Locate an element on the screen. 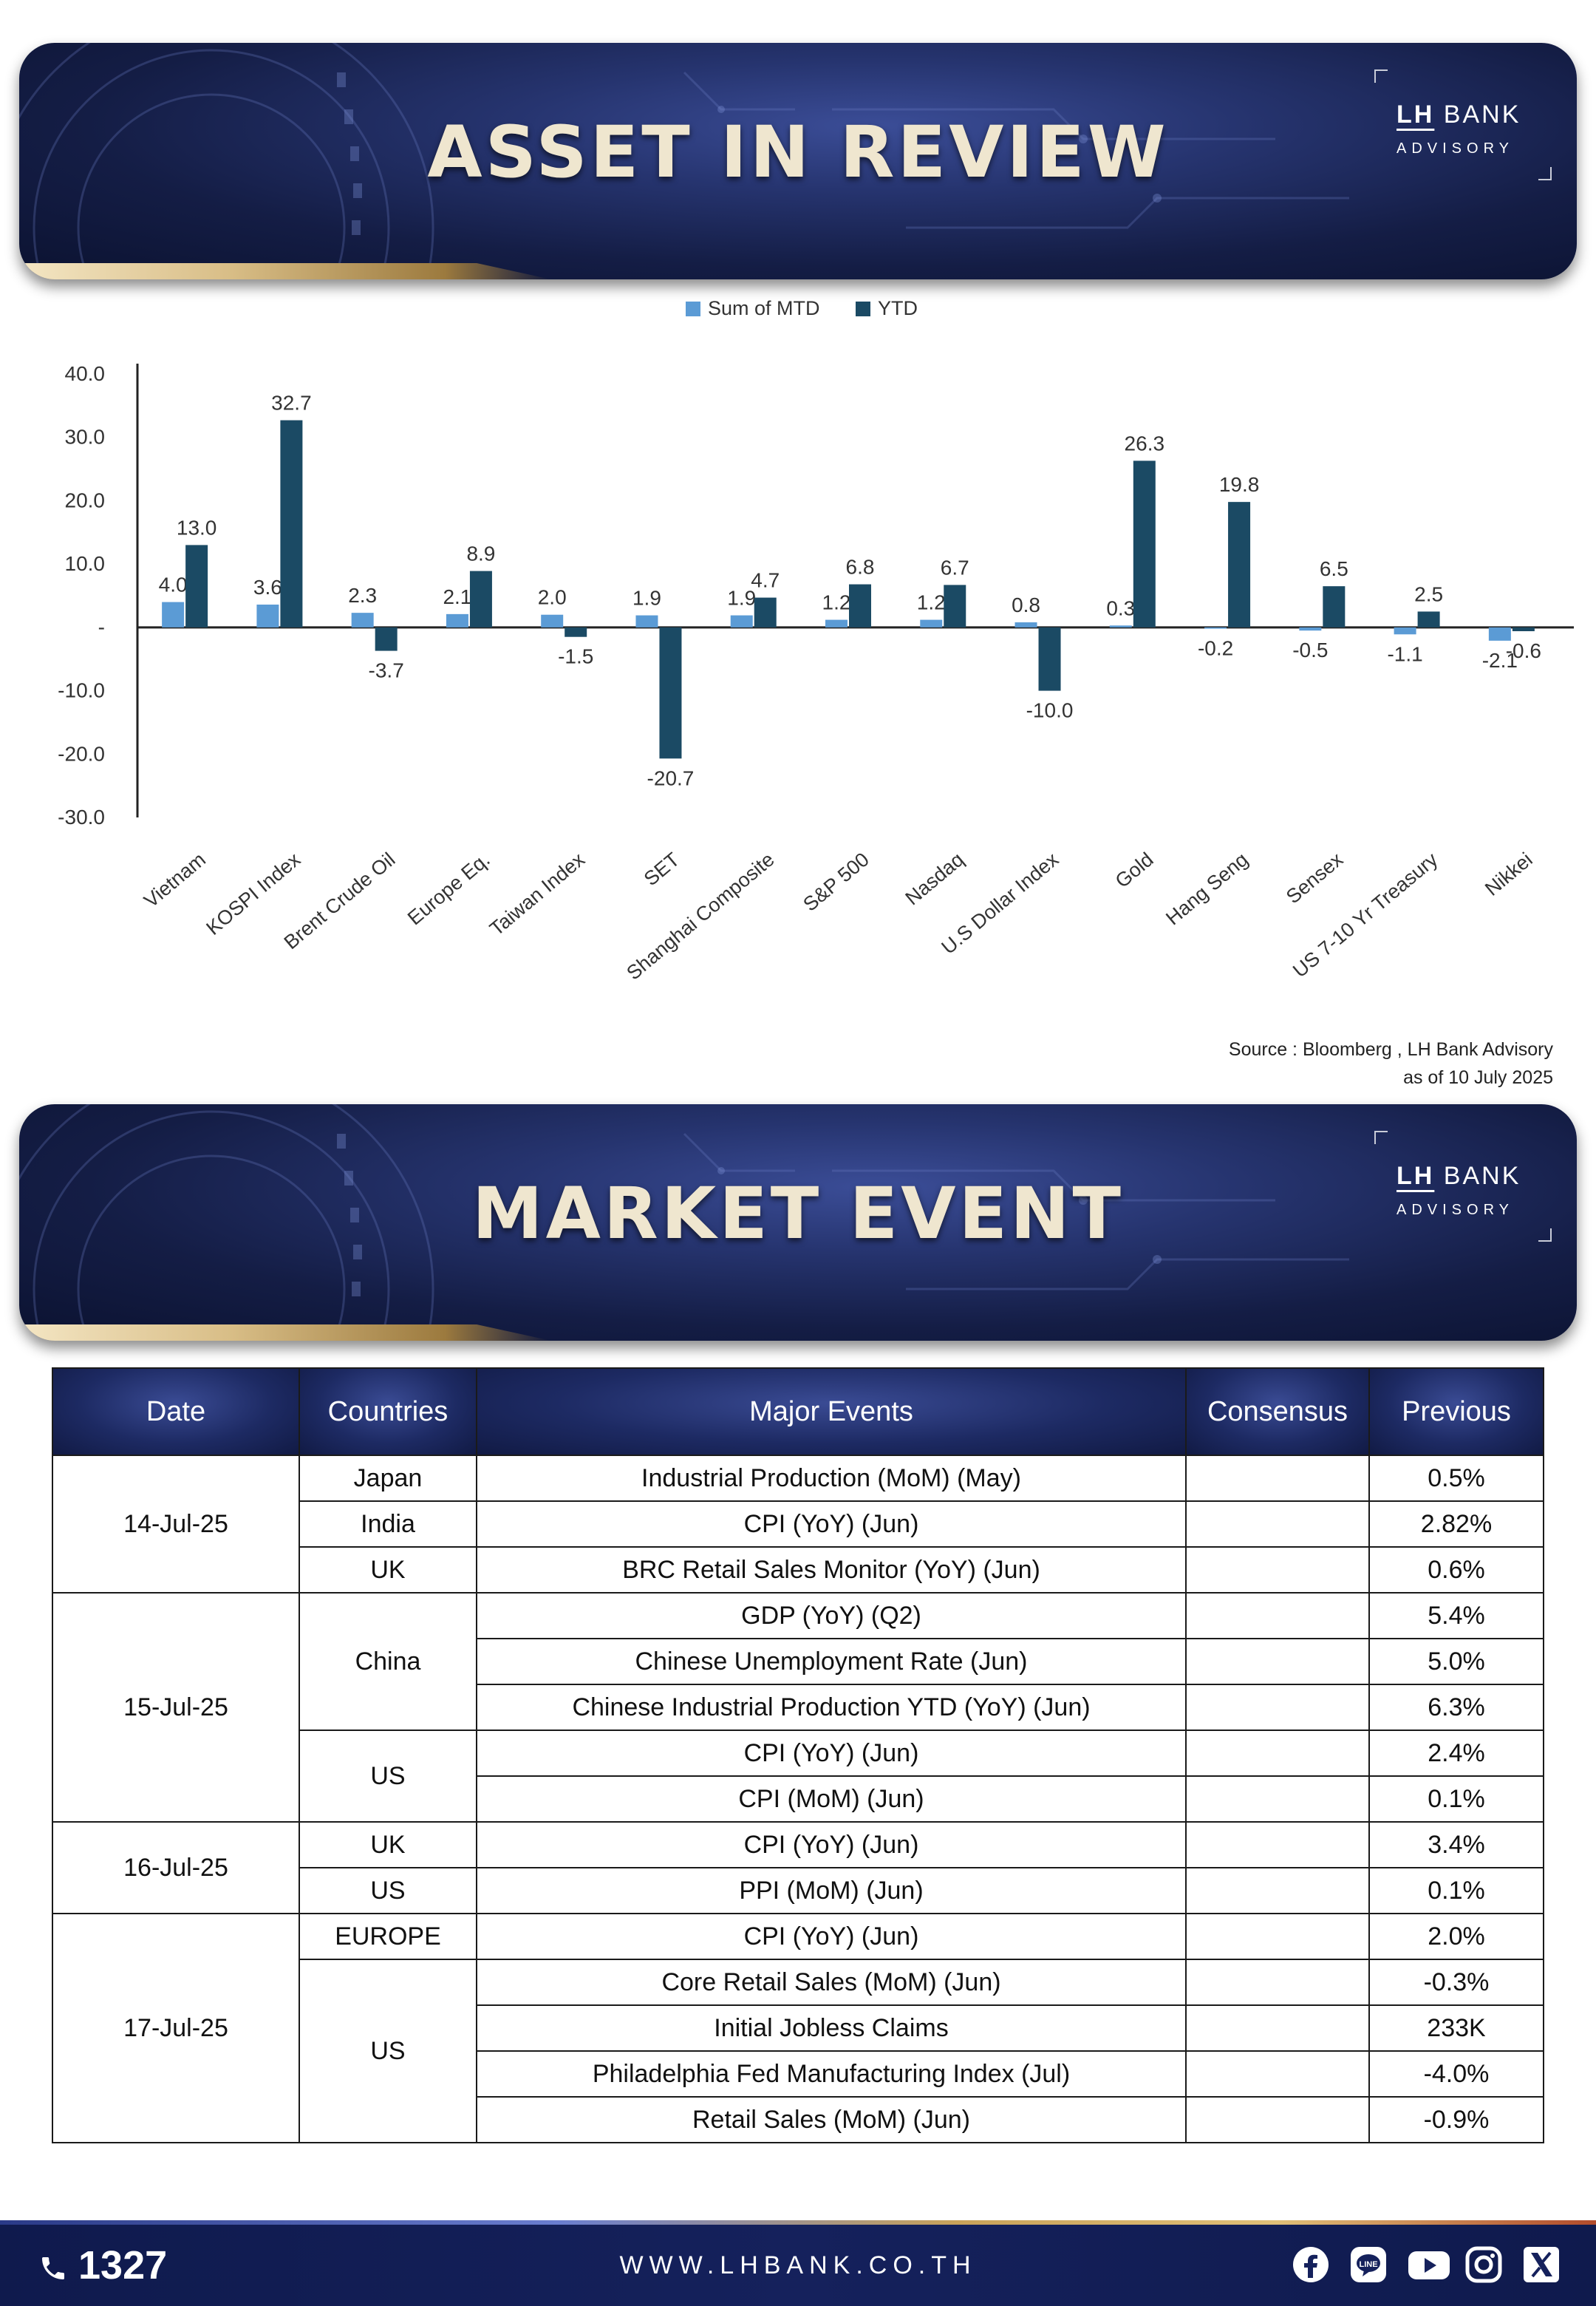 The width and height of the screenshot is (1596, 2306). ytd-data-label: 6.8 is located at coordinates (860, 568).